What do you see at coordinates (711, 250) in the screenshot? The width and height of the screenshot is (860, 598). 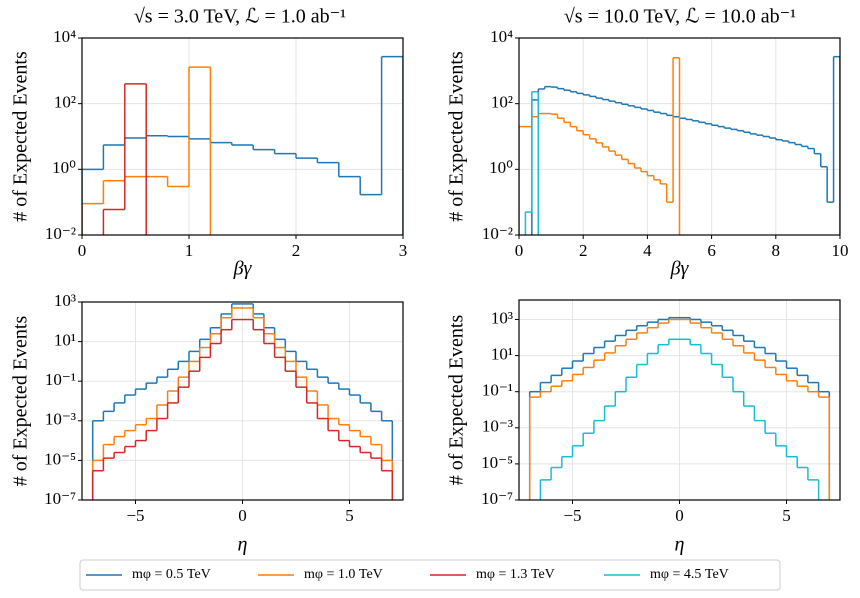 I see `x-tick-label: 6` at bounding box center [711, 250].